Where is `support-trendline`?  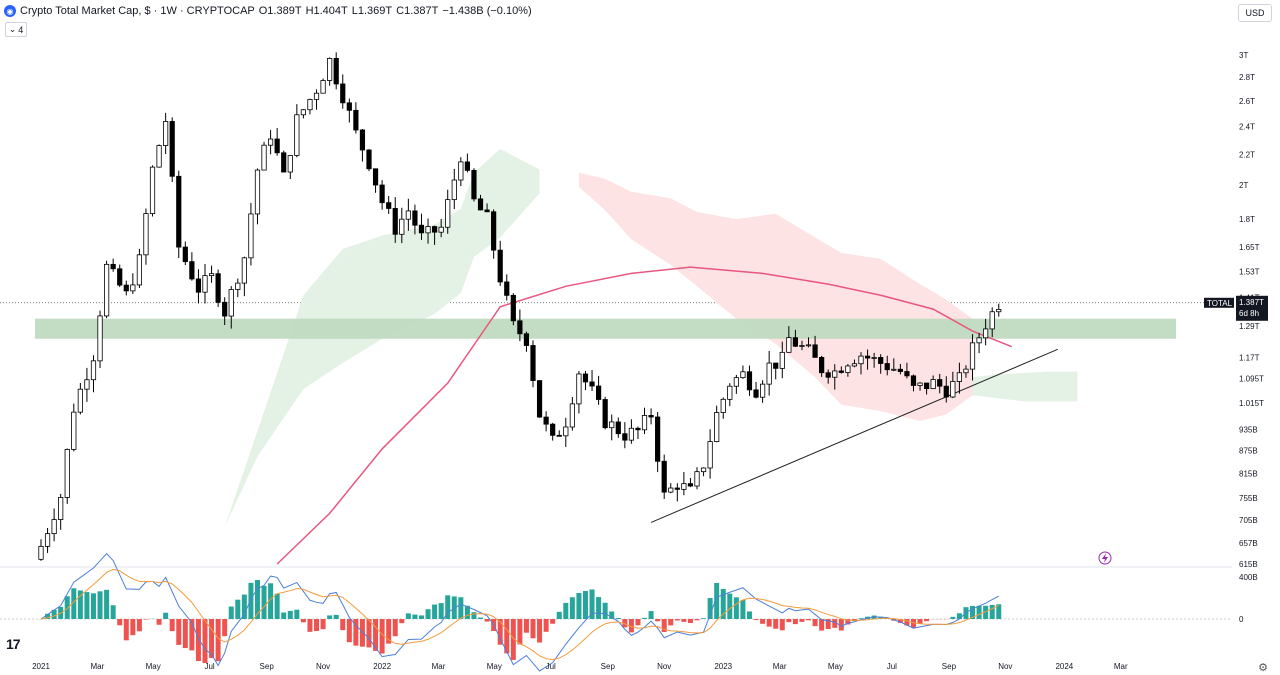
support-trendline is located at coordinates (854, 435).